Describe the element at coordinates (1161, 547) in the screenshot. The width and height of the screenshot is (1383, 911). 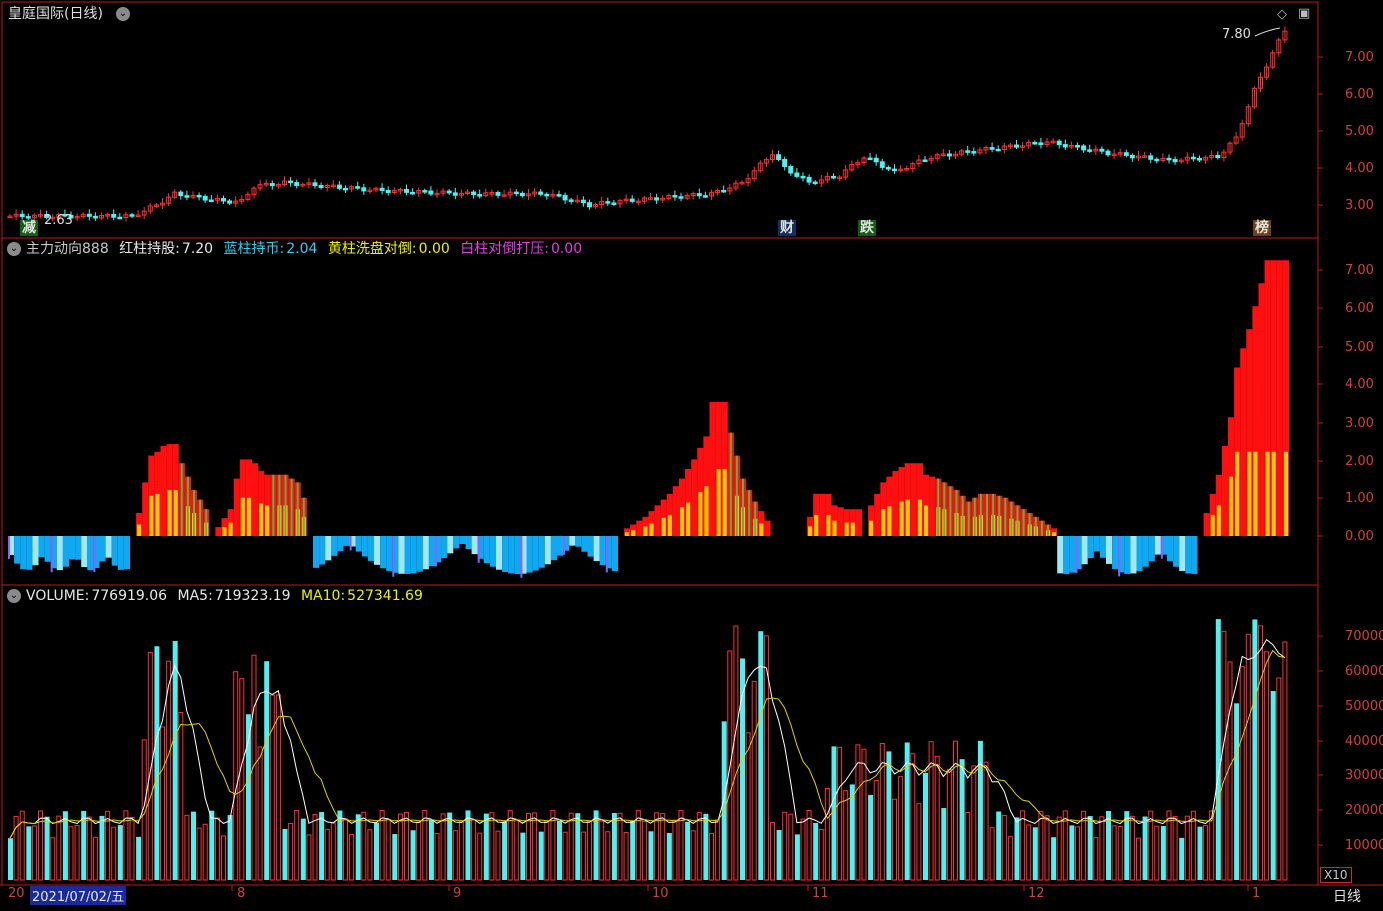
I see `indicator-purple-bar` at that location.